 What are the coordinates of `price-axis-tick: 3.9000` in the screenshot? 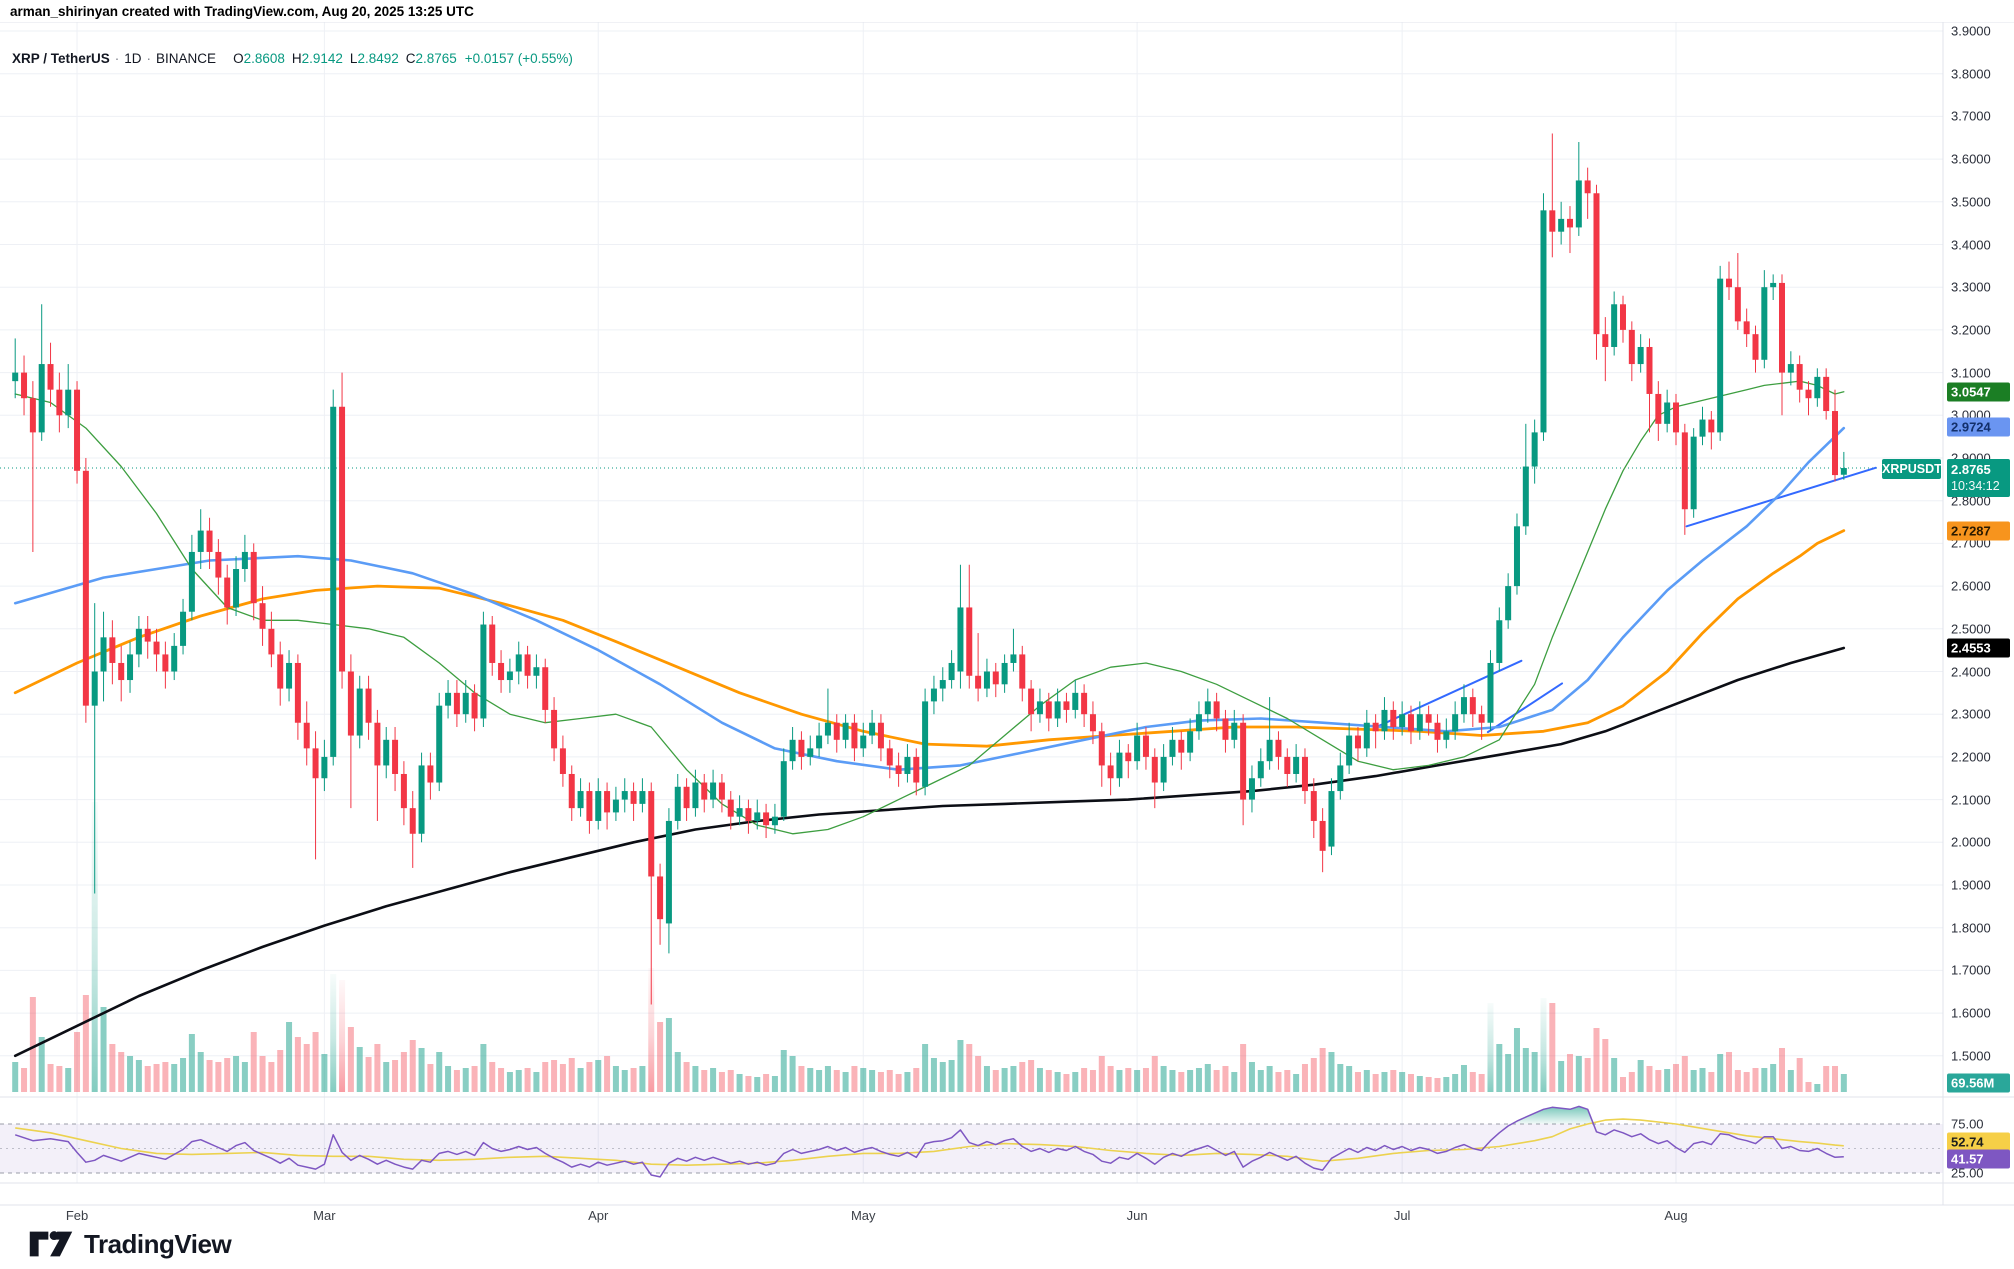 It's located at (1971, 31).